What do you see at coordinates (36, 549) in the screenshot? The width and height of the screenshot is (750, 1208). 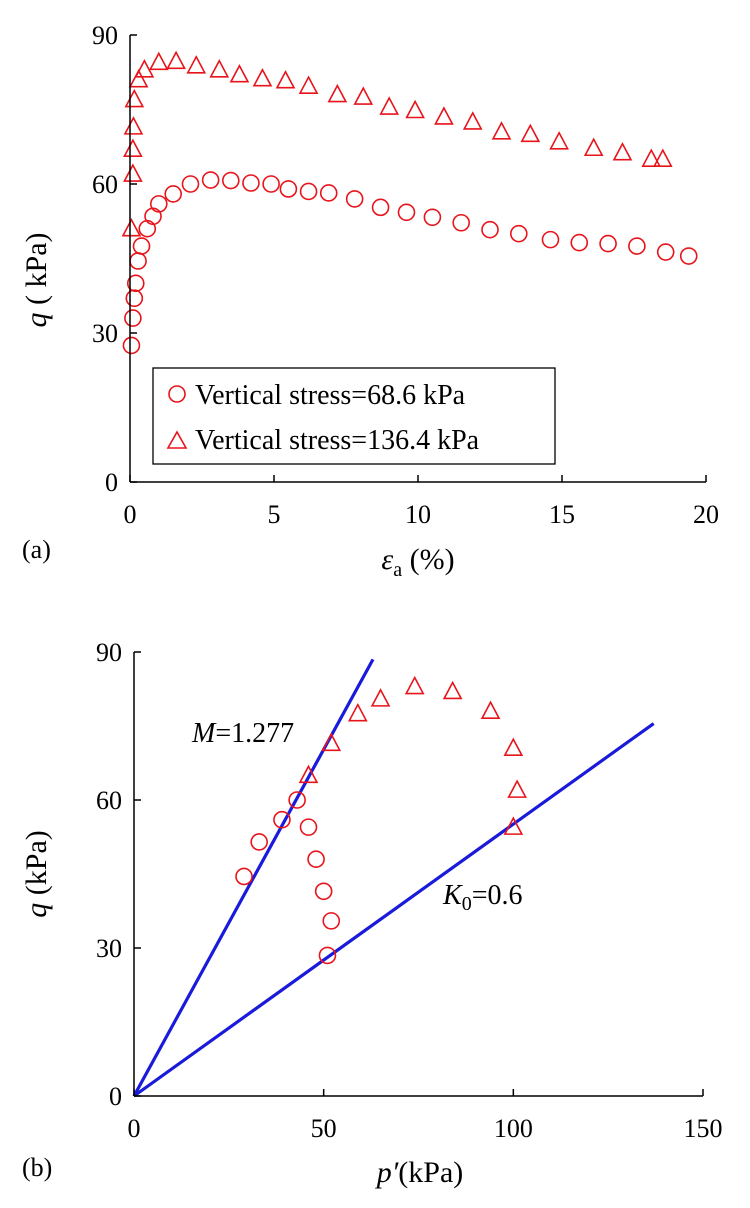 I see `chart-a-panel-label: (a)` at bounding box center [36, 549].